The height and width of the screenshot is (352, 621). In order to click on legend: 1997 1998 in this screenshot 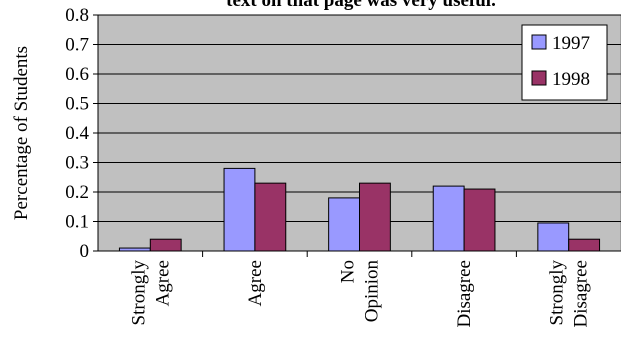, I will do `click(564, 62)`.